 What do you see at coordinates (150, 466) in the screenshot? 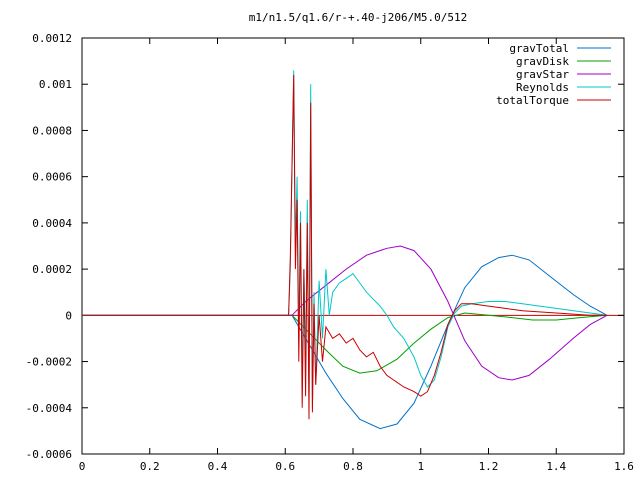
I see `x-tick-label: 0.2` at bounding box center [150, 466].